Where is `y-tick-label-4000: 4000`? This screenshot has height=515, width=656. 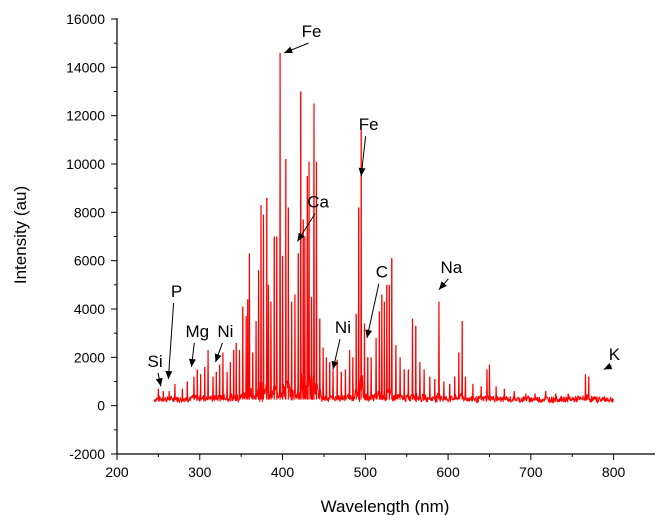 y-tick-label-4000: 4000 is located at coordinates (89, 309).